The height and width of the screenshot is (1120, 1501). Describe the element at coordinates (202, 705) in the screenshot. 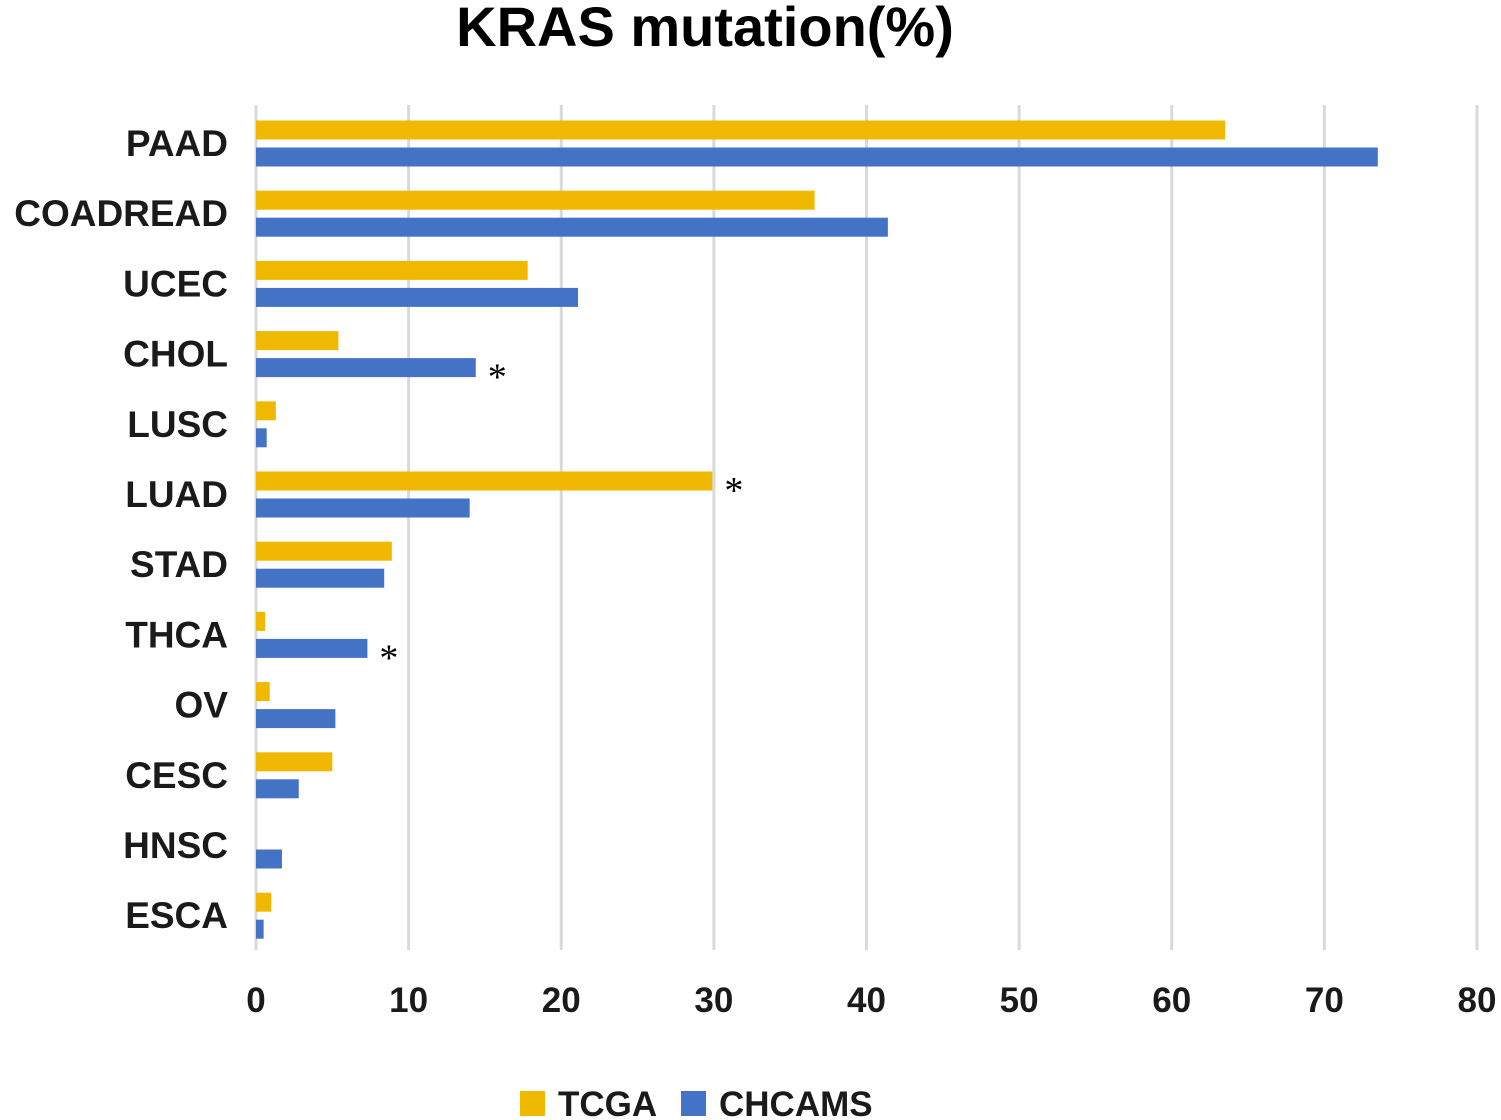

I see `category-label-ov: OV` at that location.